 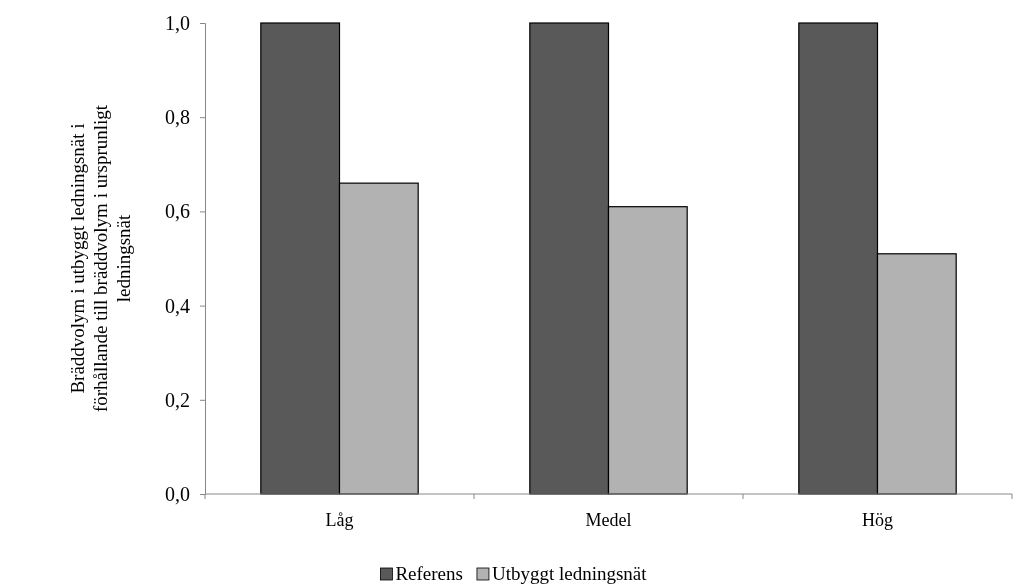 I want to click on legend-label: Utbyggt ledningsnät, so click(x=569, y=573).